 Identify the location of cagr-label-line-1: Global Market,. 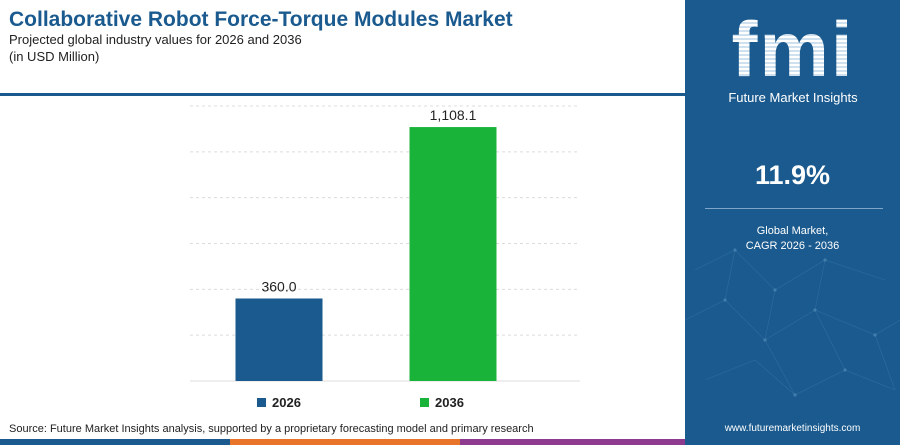
(792, 231).